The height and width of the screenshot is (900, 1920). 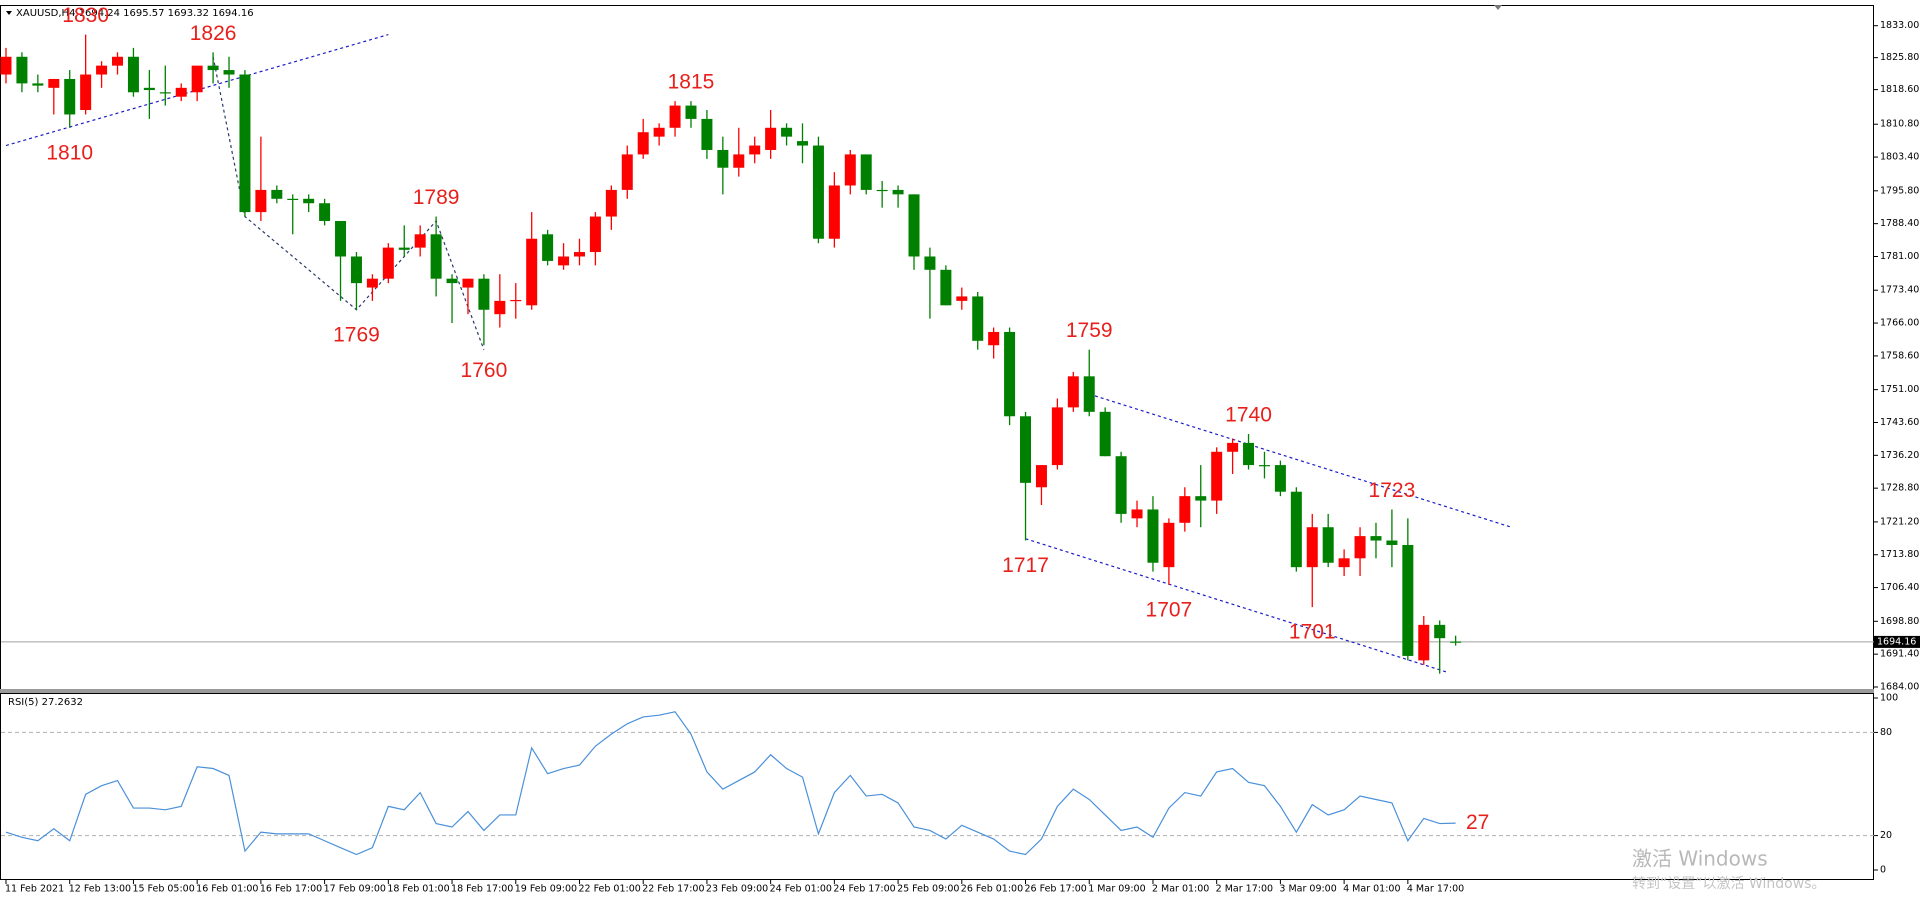 I want to click on trend-line, so click(x=1236, y=605).